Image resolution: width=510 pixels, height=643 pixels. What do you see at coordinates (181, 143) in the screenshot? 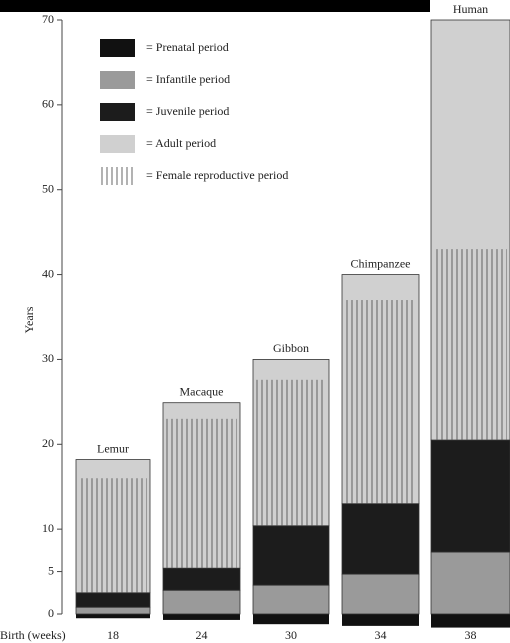
I see `legend-label: = Adult period` at bounding box center [181, 143].